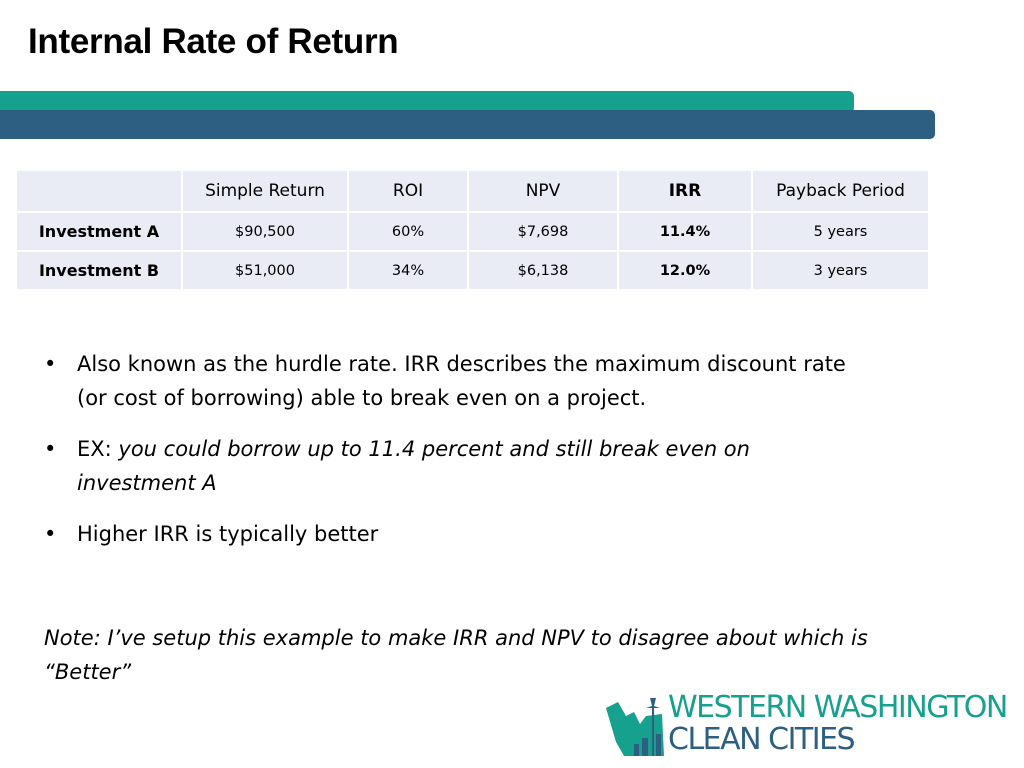 The width and height of the screenshot is (1024, 768). I want to click on header-roi: ROI, so click(409, 192).